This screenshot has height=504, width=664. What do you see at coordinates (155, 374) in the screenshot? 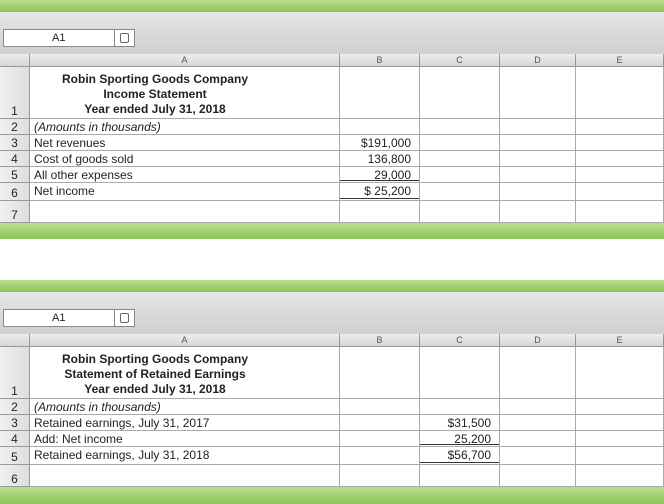
I see `title-line: Statement of Retained Earnings` at bounding box center [155, 374].